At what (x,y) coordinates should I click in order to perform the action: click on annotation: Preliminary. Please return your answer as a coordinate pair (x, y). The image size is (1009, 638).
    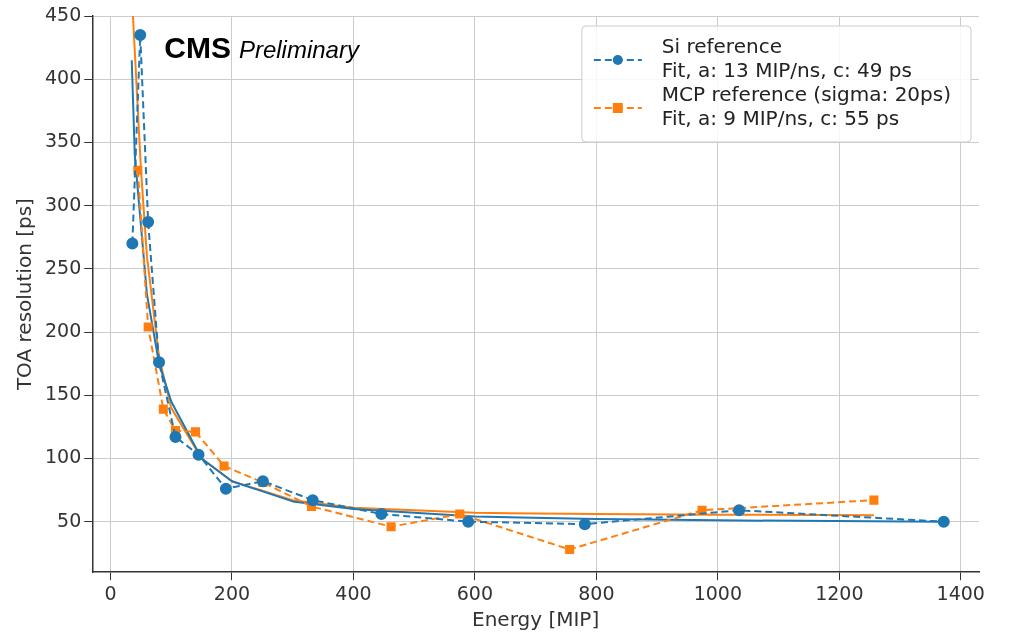
    Looking at the image, I should click on (299, 49).